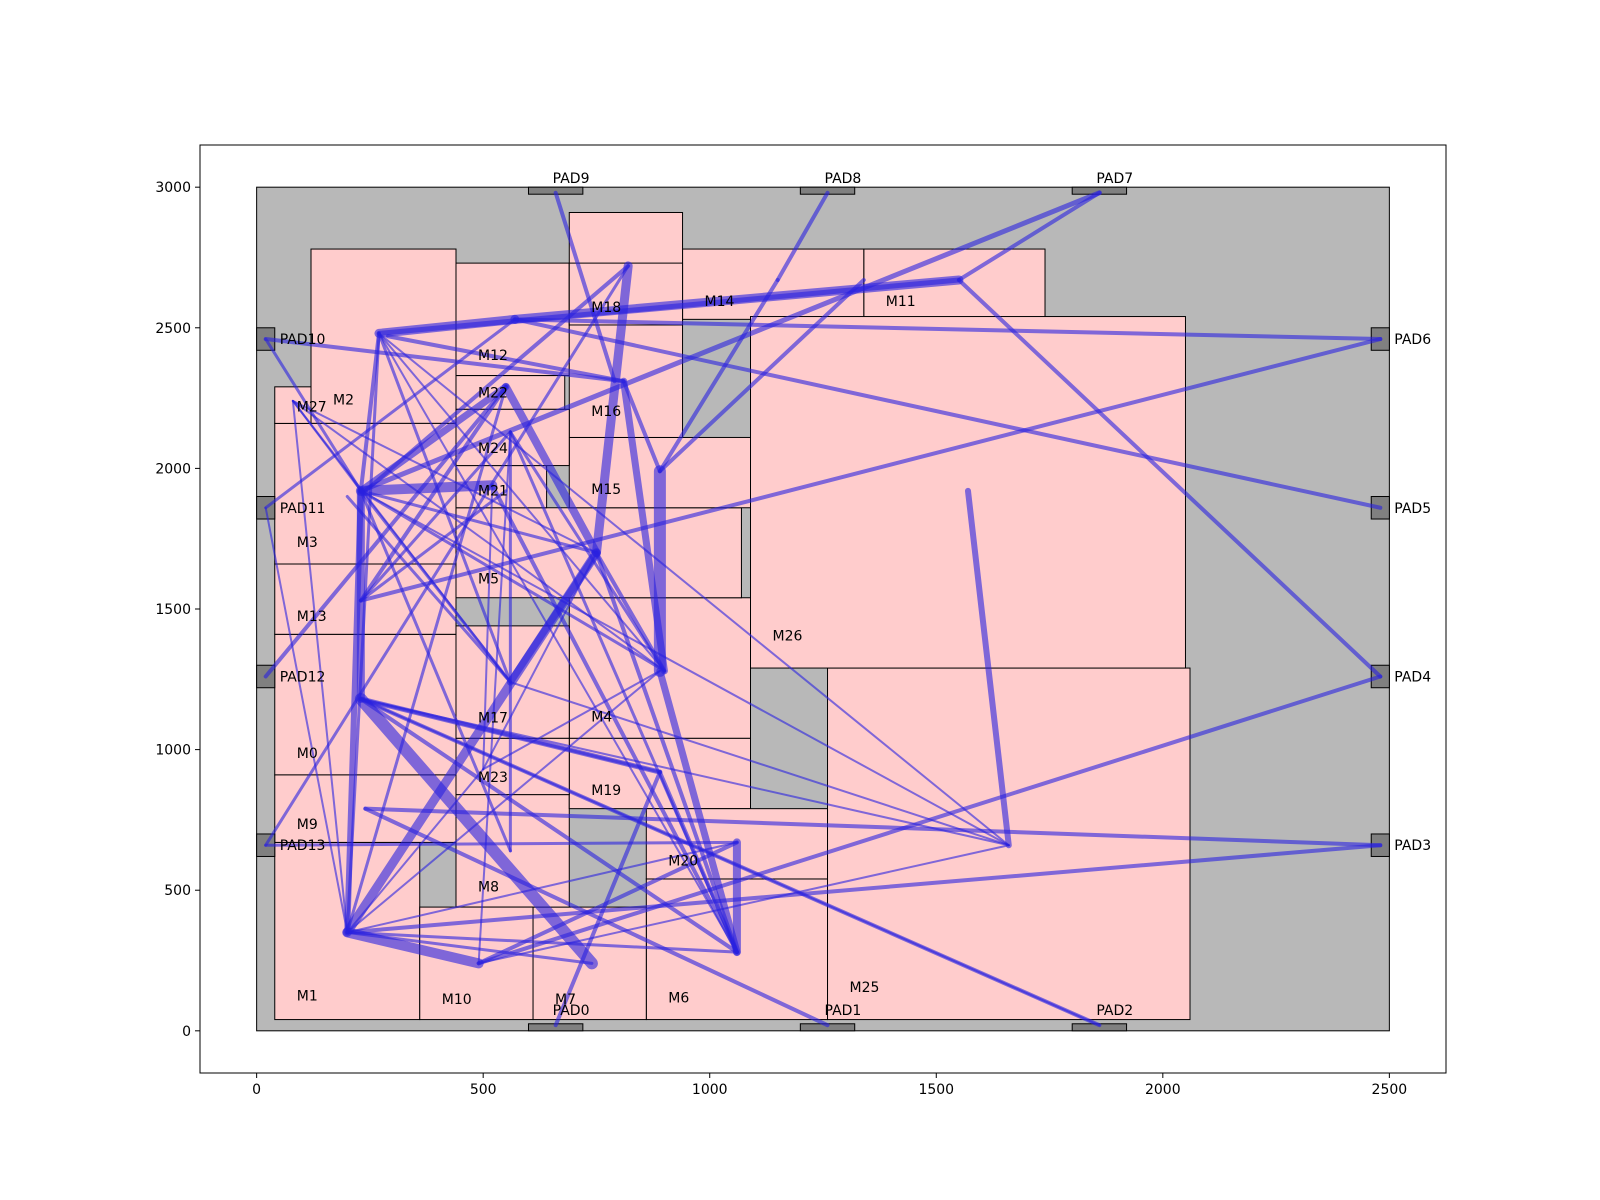  I want to click on module-label: M9, so click(307, 825).